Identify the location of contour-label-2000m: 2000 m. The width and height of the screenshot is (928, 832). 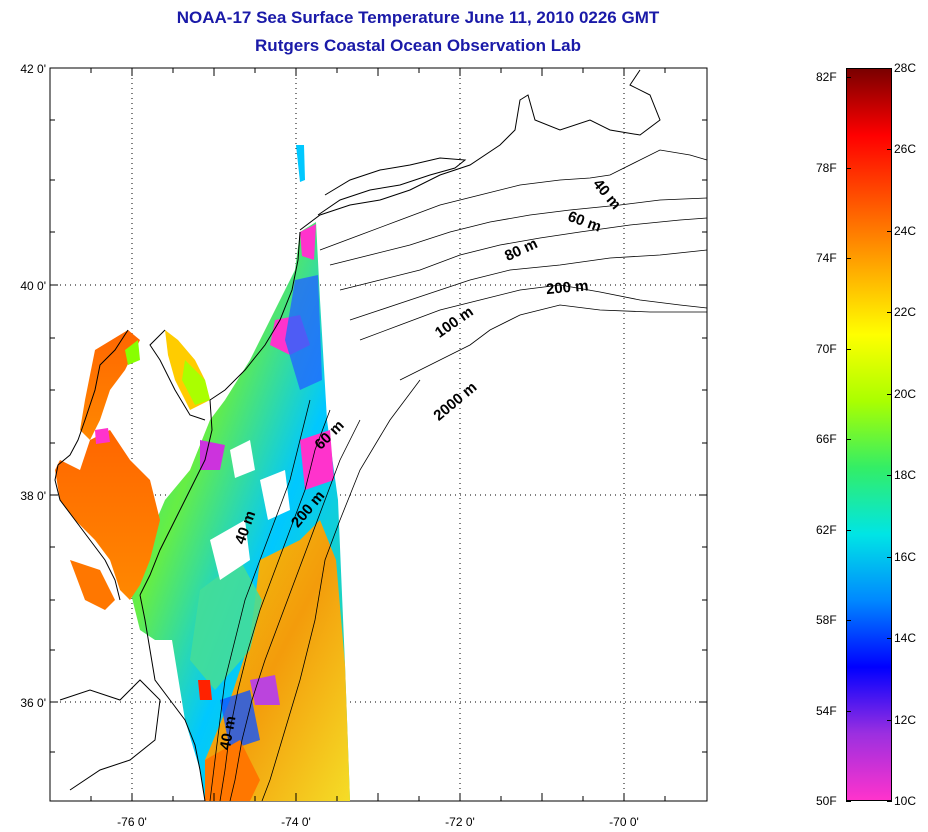
(455, 402).